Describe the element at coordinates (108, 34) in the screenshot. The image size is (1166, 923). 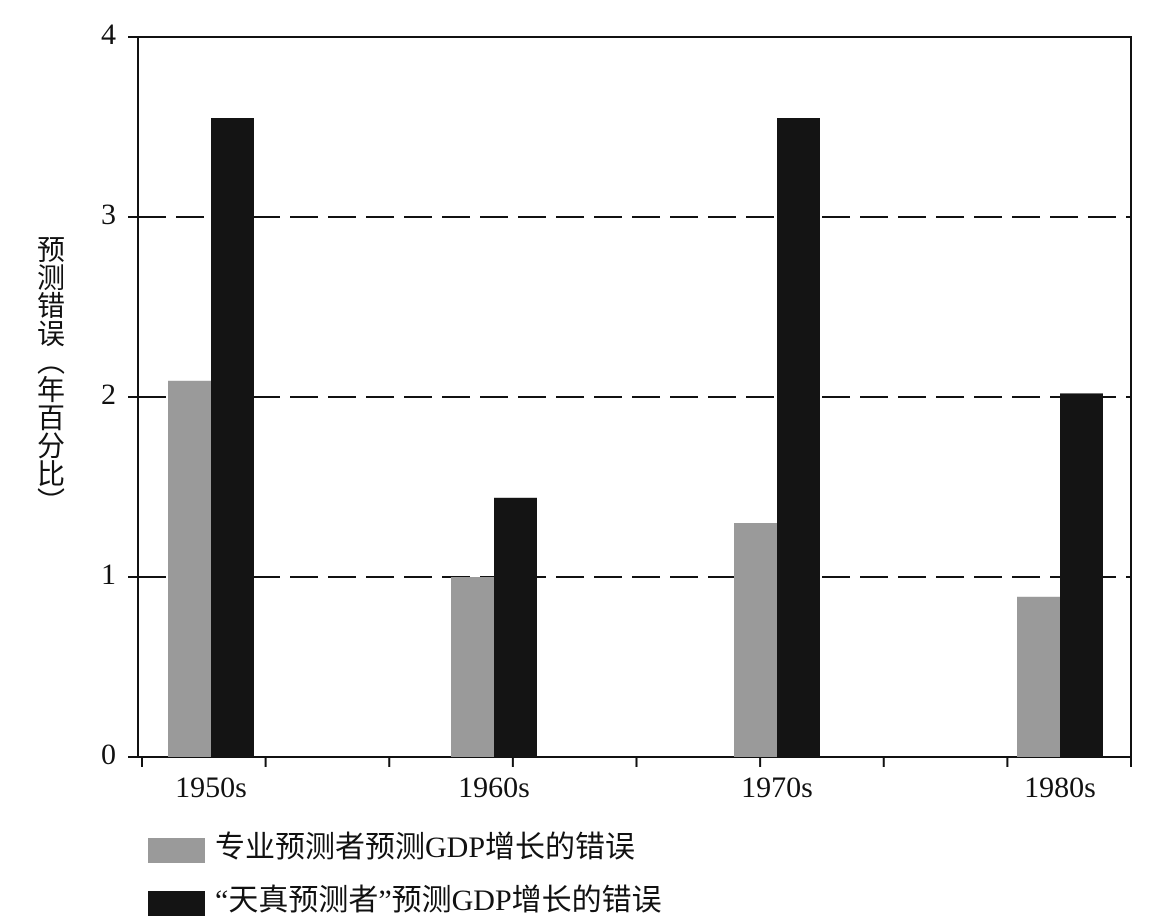
I see `y-tick-label: 4` at that location.